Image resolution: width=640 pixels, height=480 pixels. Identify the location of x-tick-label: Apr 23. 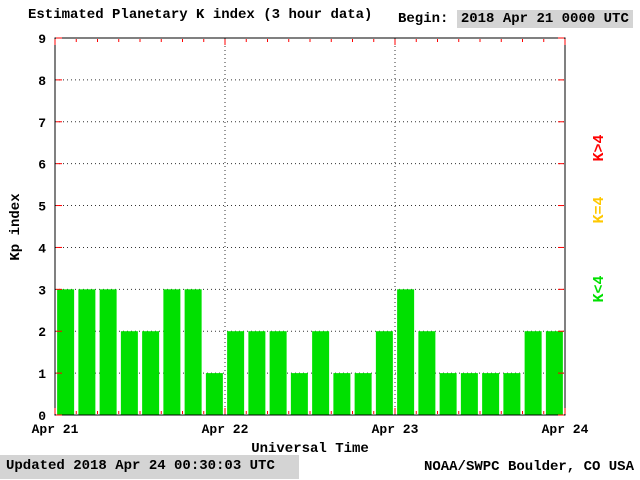
(395, 429).